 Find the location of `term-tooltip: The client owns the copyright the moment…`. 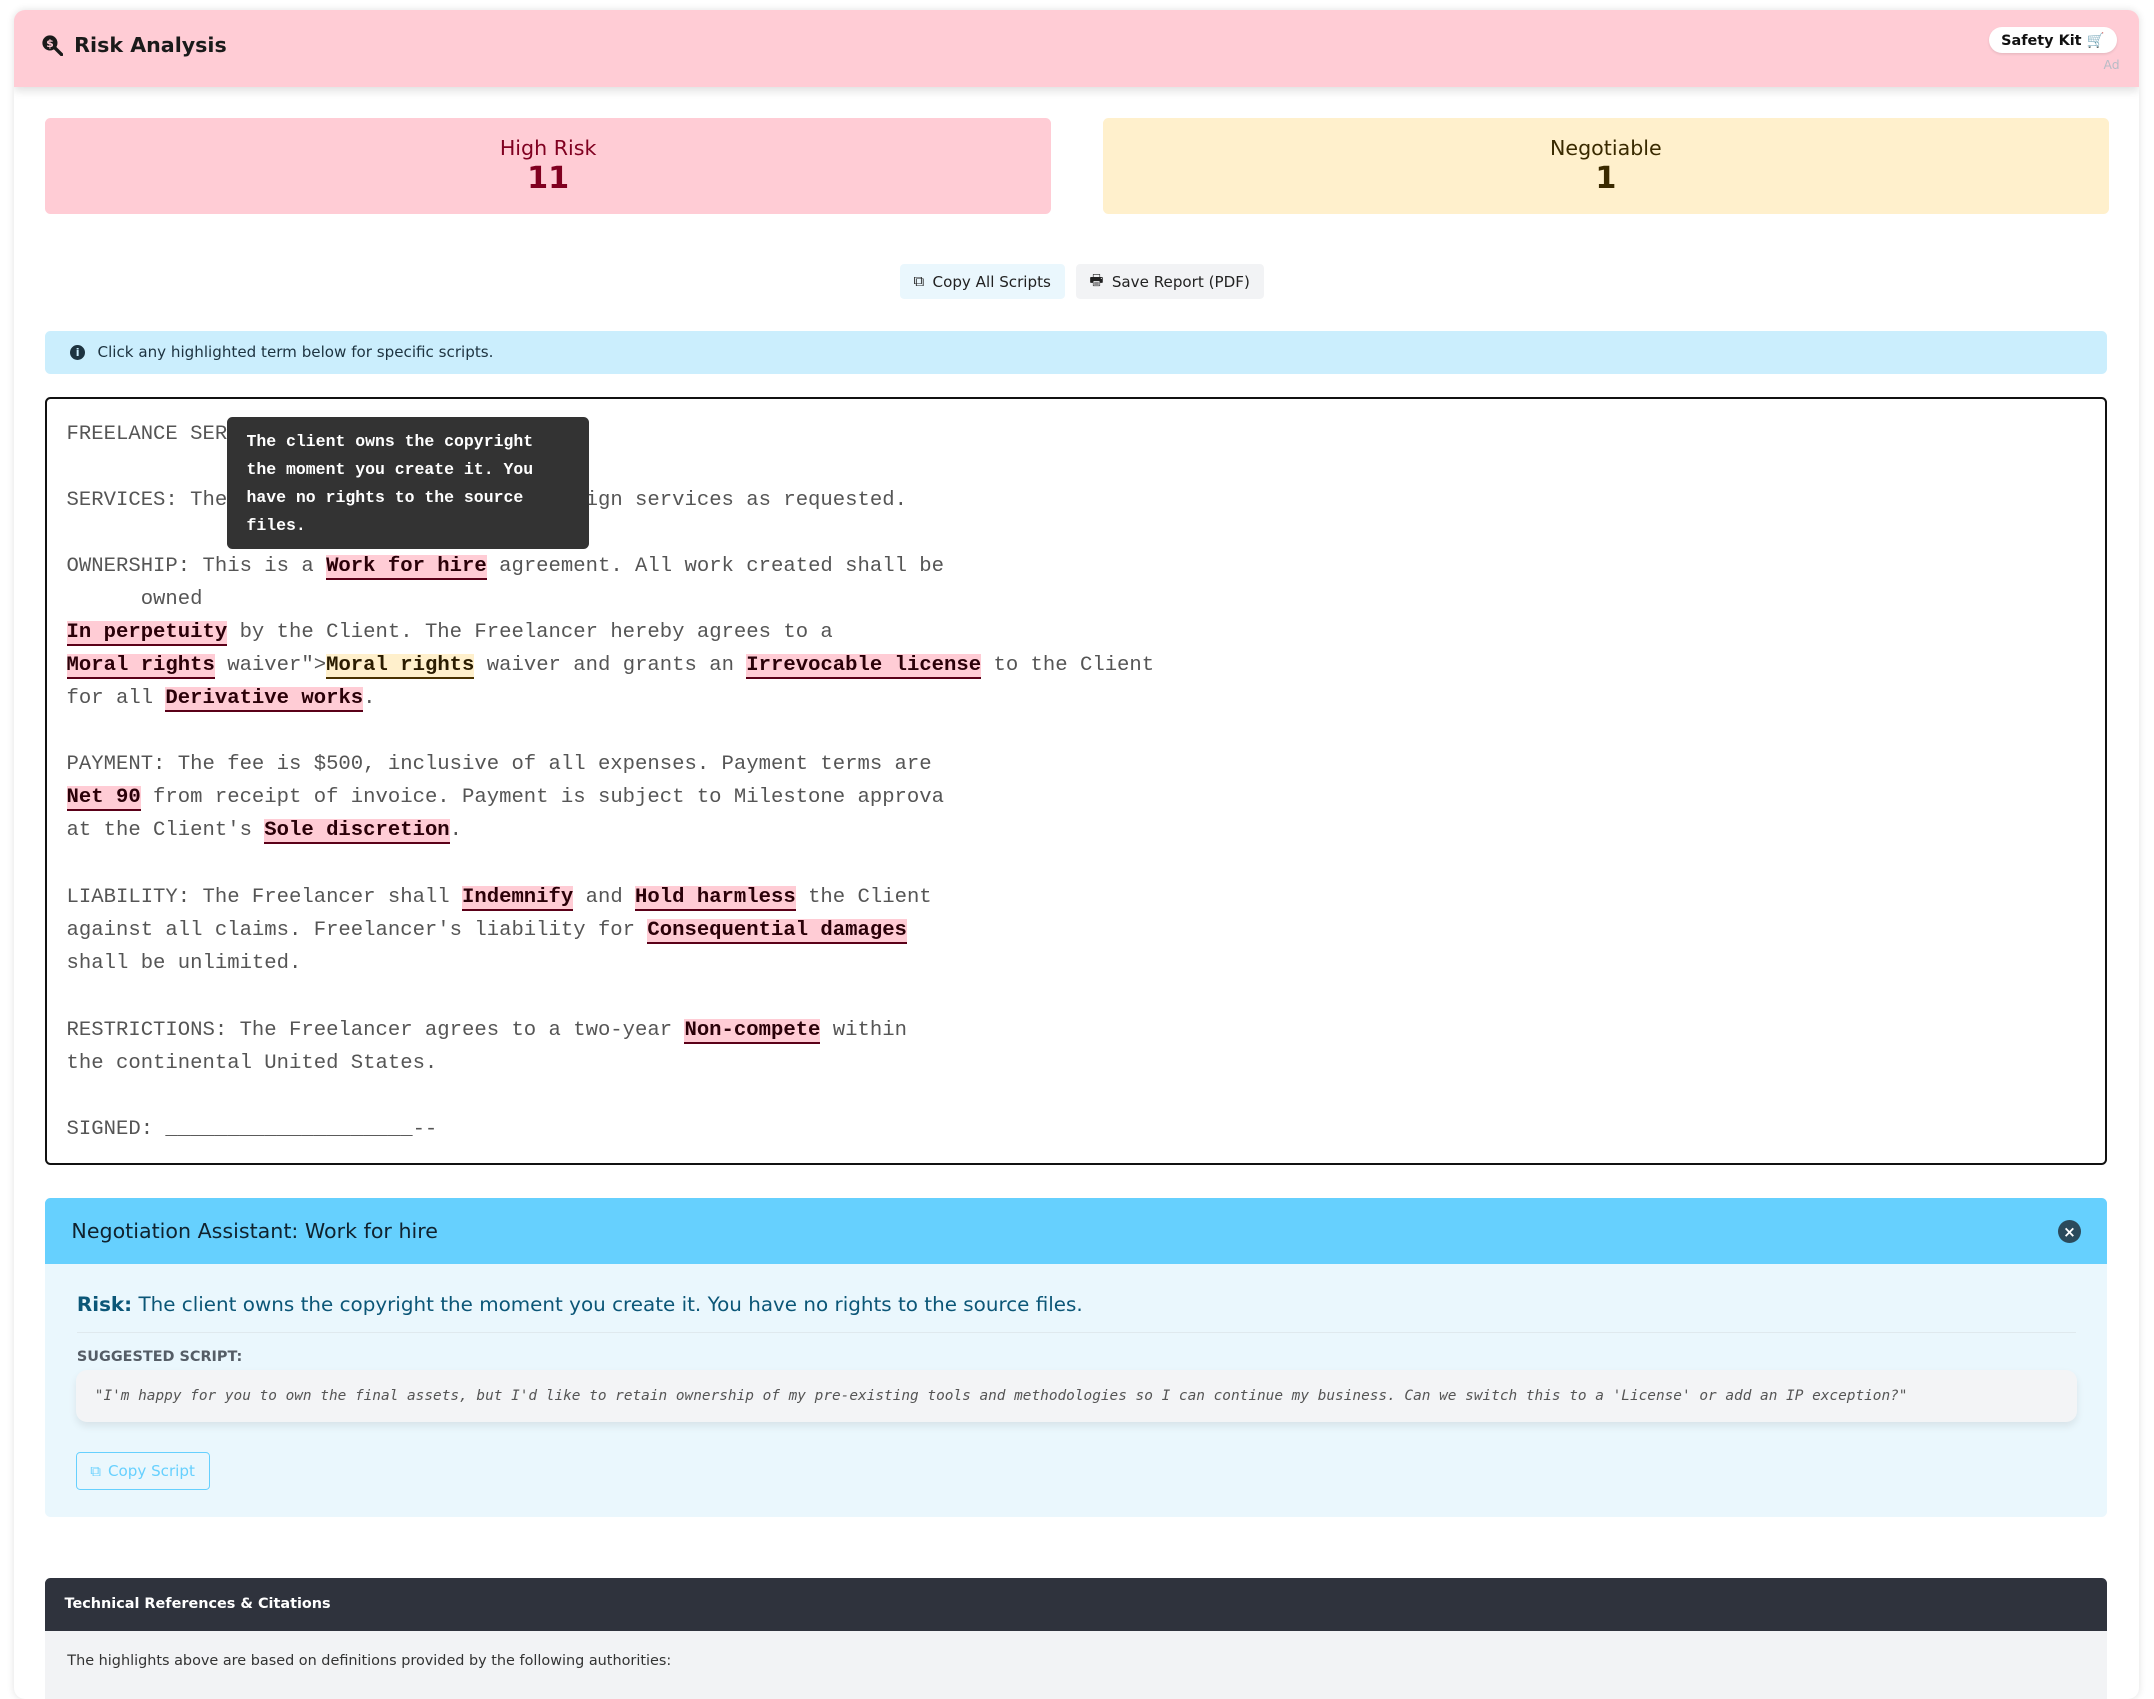

term-tooltip: The client owns the copyright the moment… is located at coordinates (408, 482).